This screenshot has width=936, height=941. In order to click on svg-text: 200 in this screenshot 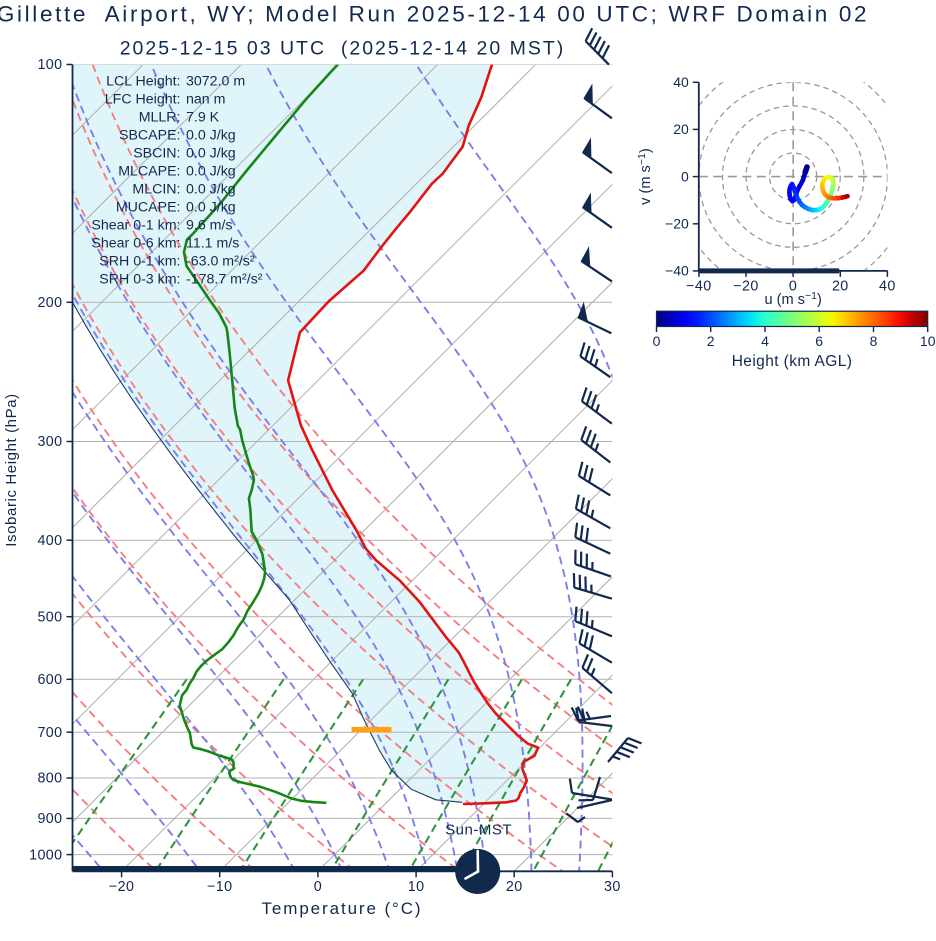, I will do `click(49, 303)`.